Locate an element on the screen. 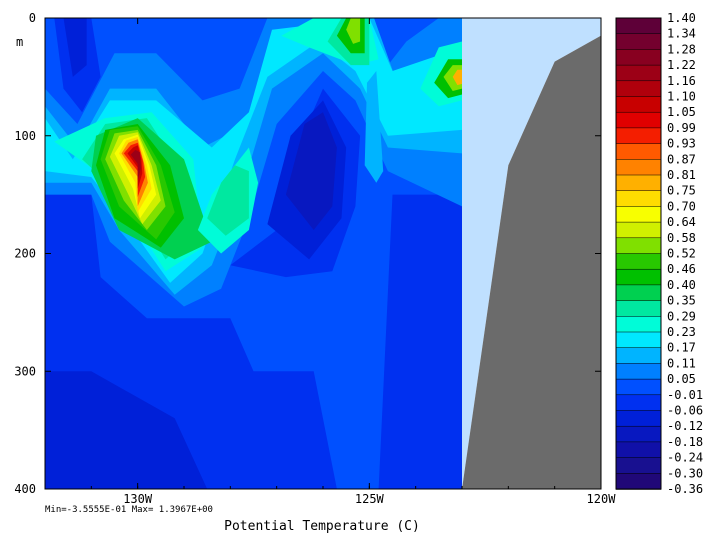 Image resolution: width=715 pixels, height=550 pixels. colorbar-frame is located at coordinates (638, 253).